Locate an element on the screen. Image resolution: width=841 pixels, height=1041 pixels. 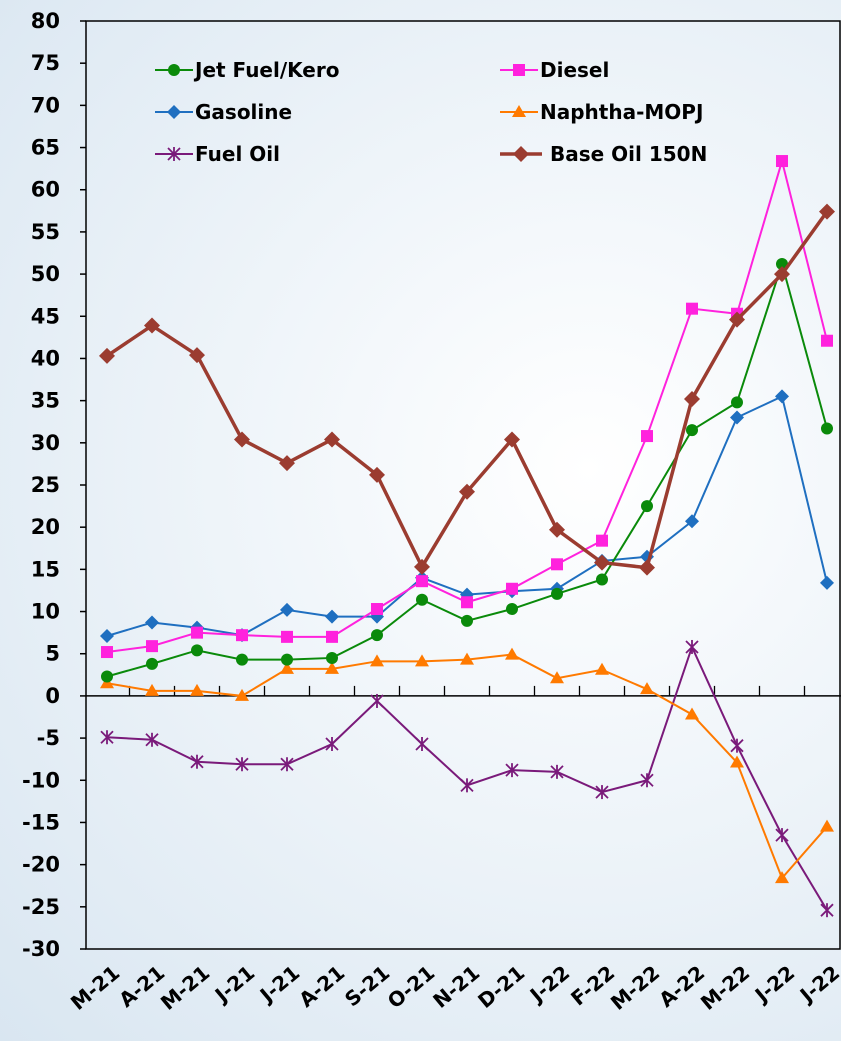
y-tick-label: 5 is located at coordinates (52, 654).